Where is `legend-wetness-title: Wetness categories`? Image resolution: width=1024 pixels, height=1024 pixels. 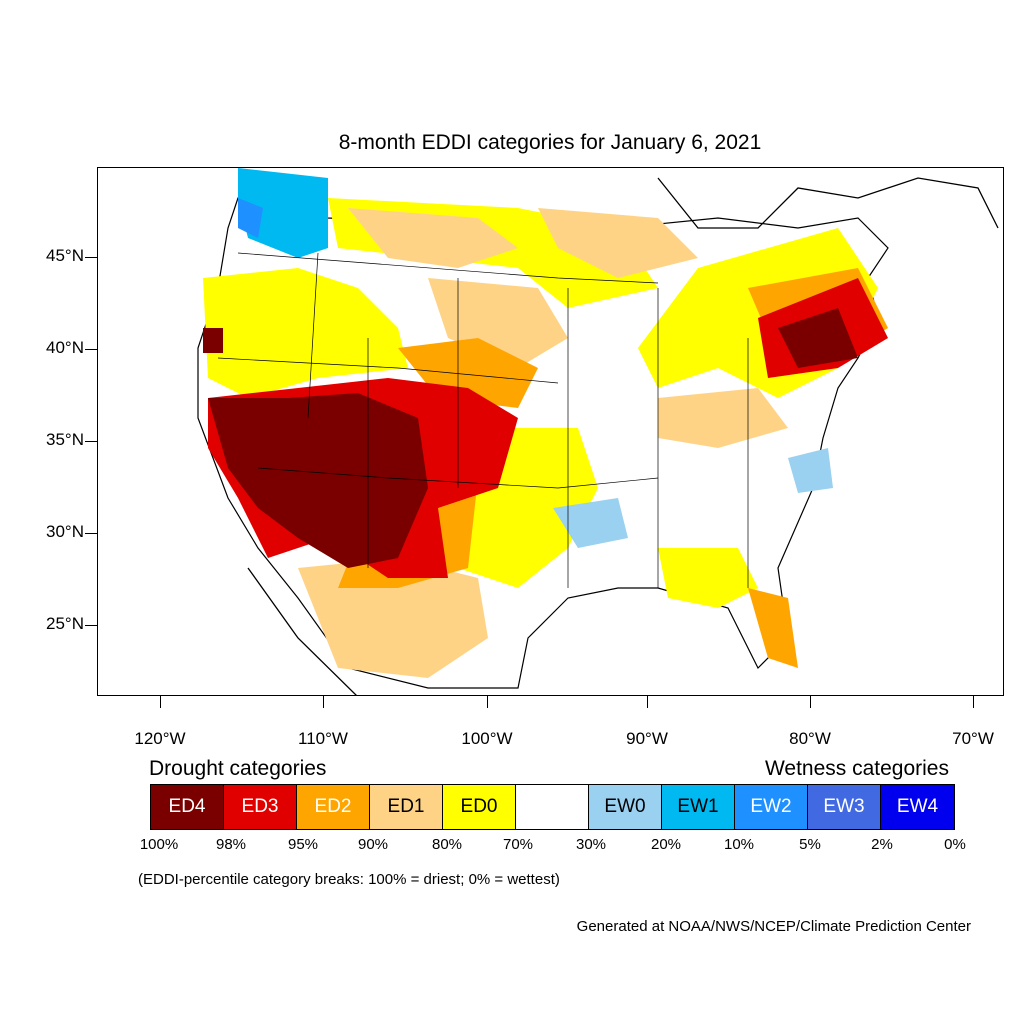
legend-wetness-title: Wetness categories is located at coordinates (856, 768).